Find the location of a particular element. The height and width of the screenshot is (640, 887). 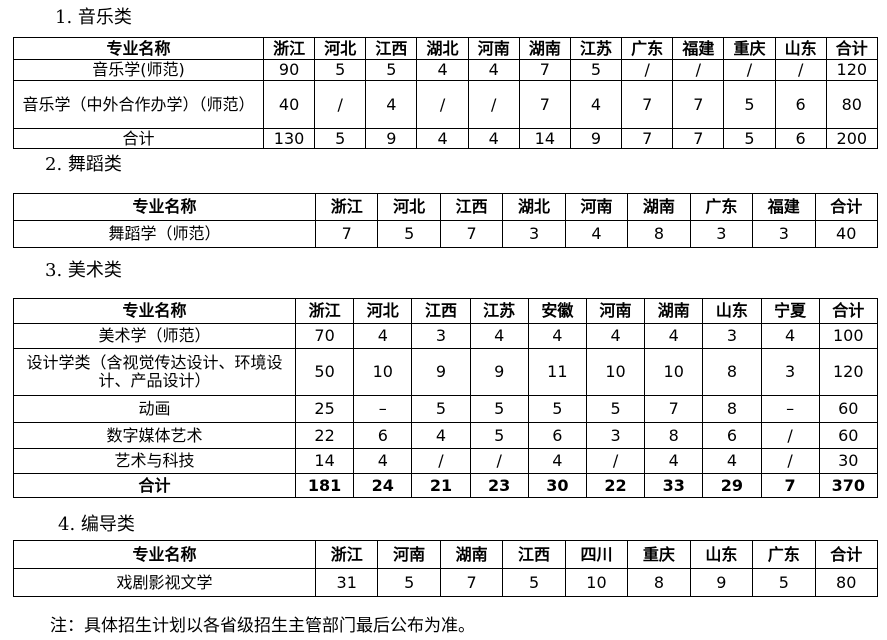

major-name-cell: 音乐学（中外合作办学）（师范） is located at coordinates (138, 104).